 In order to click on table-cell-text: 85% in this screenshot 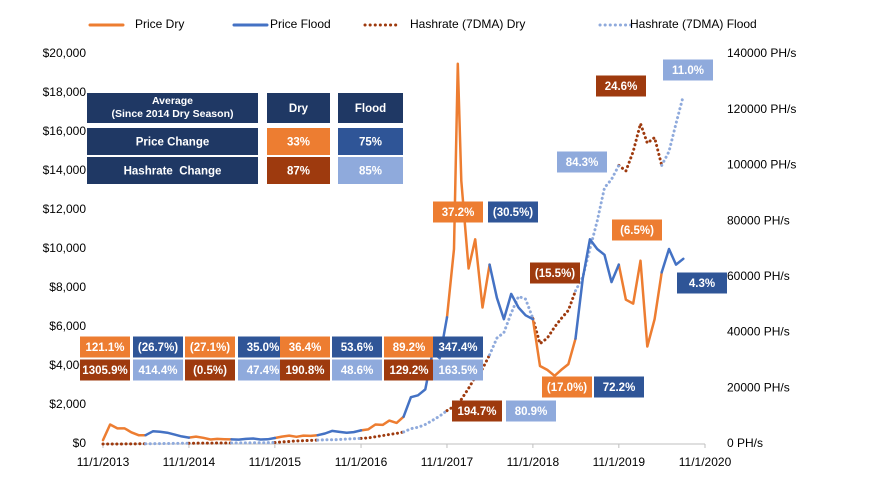, I will do `click(370, 172)`.